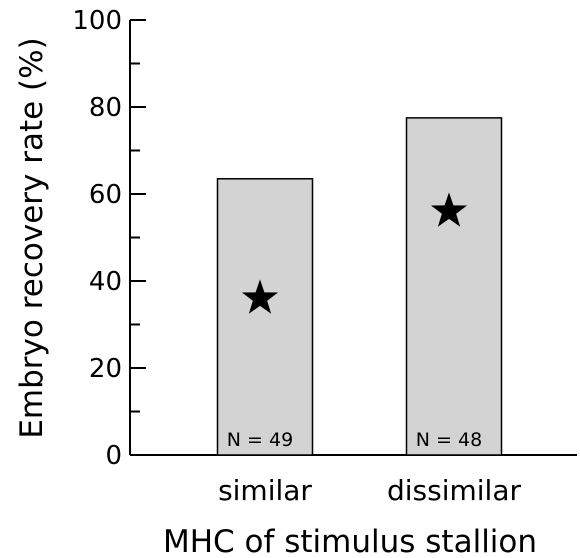  Describe the element at coordinates (454, 490) in the screenshot. I see `x-category-label: dissimilar` at that location.